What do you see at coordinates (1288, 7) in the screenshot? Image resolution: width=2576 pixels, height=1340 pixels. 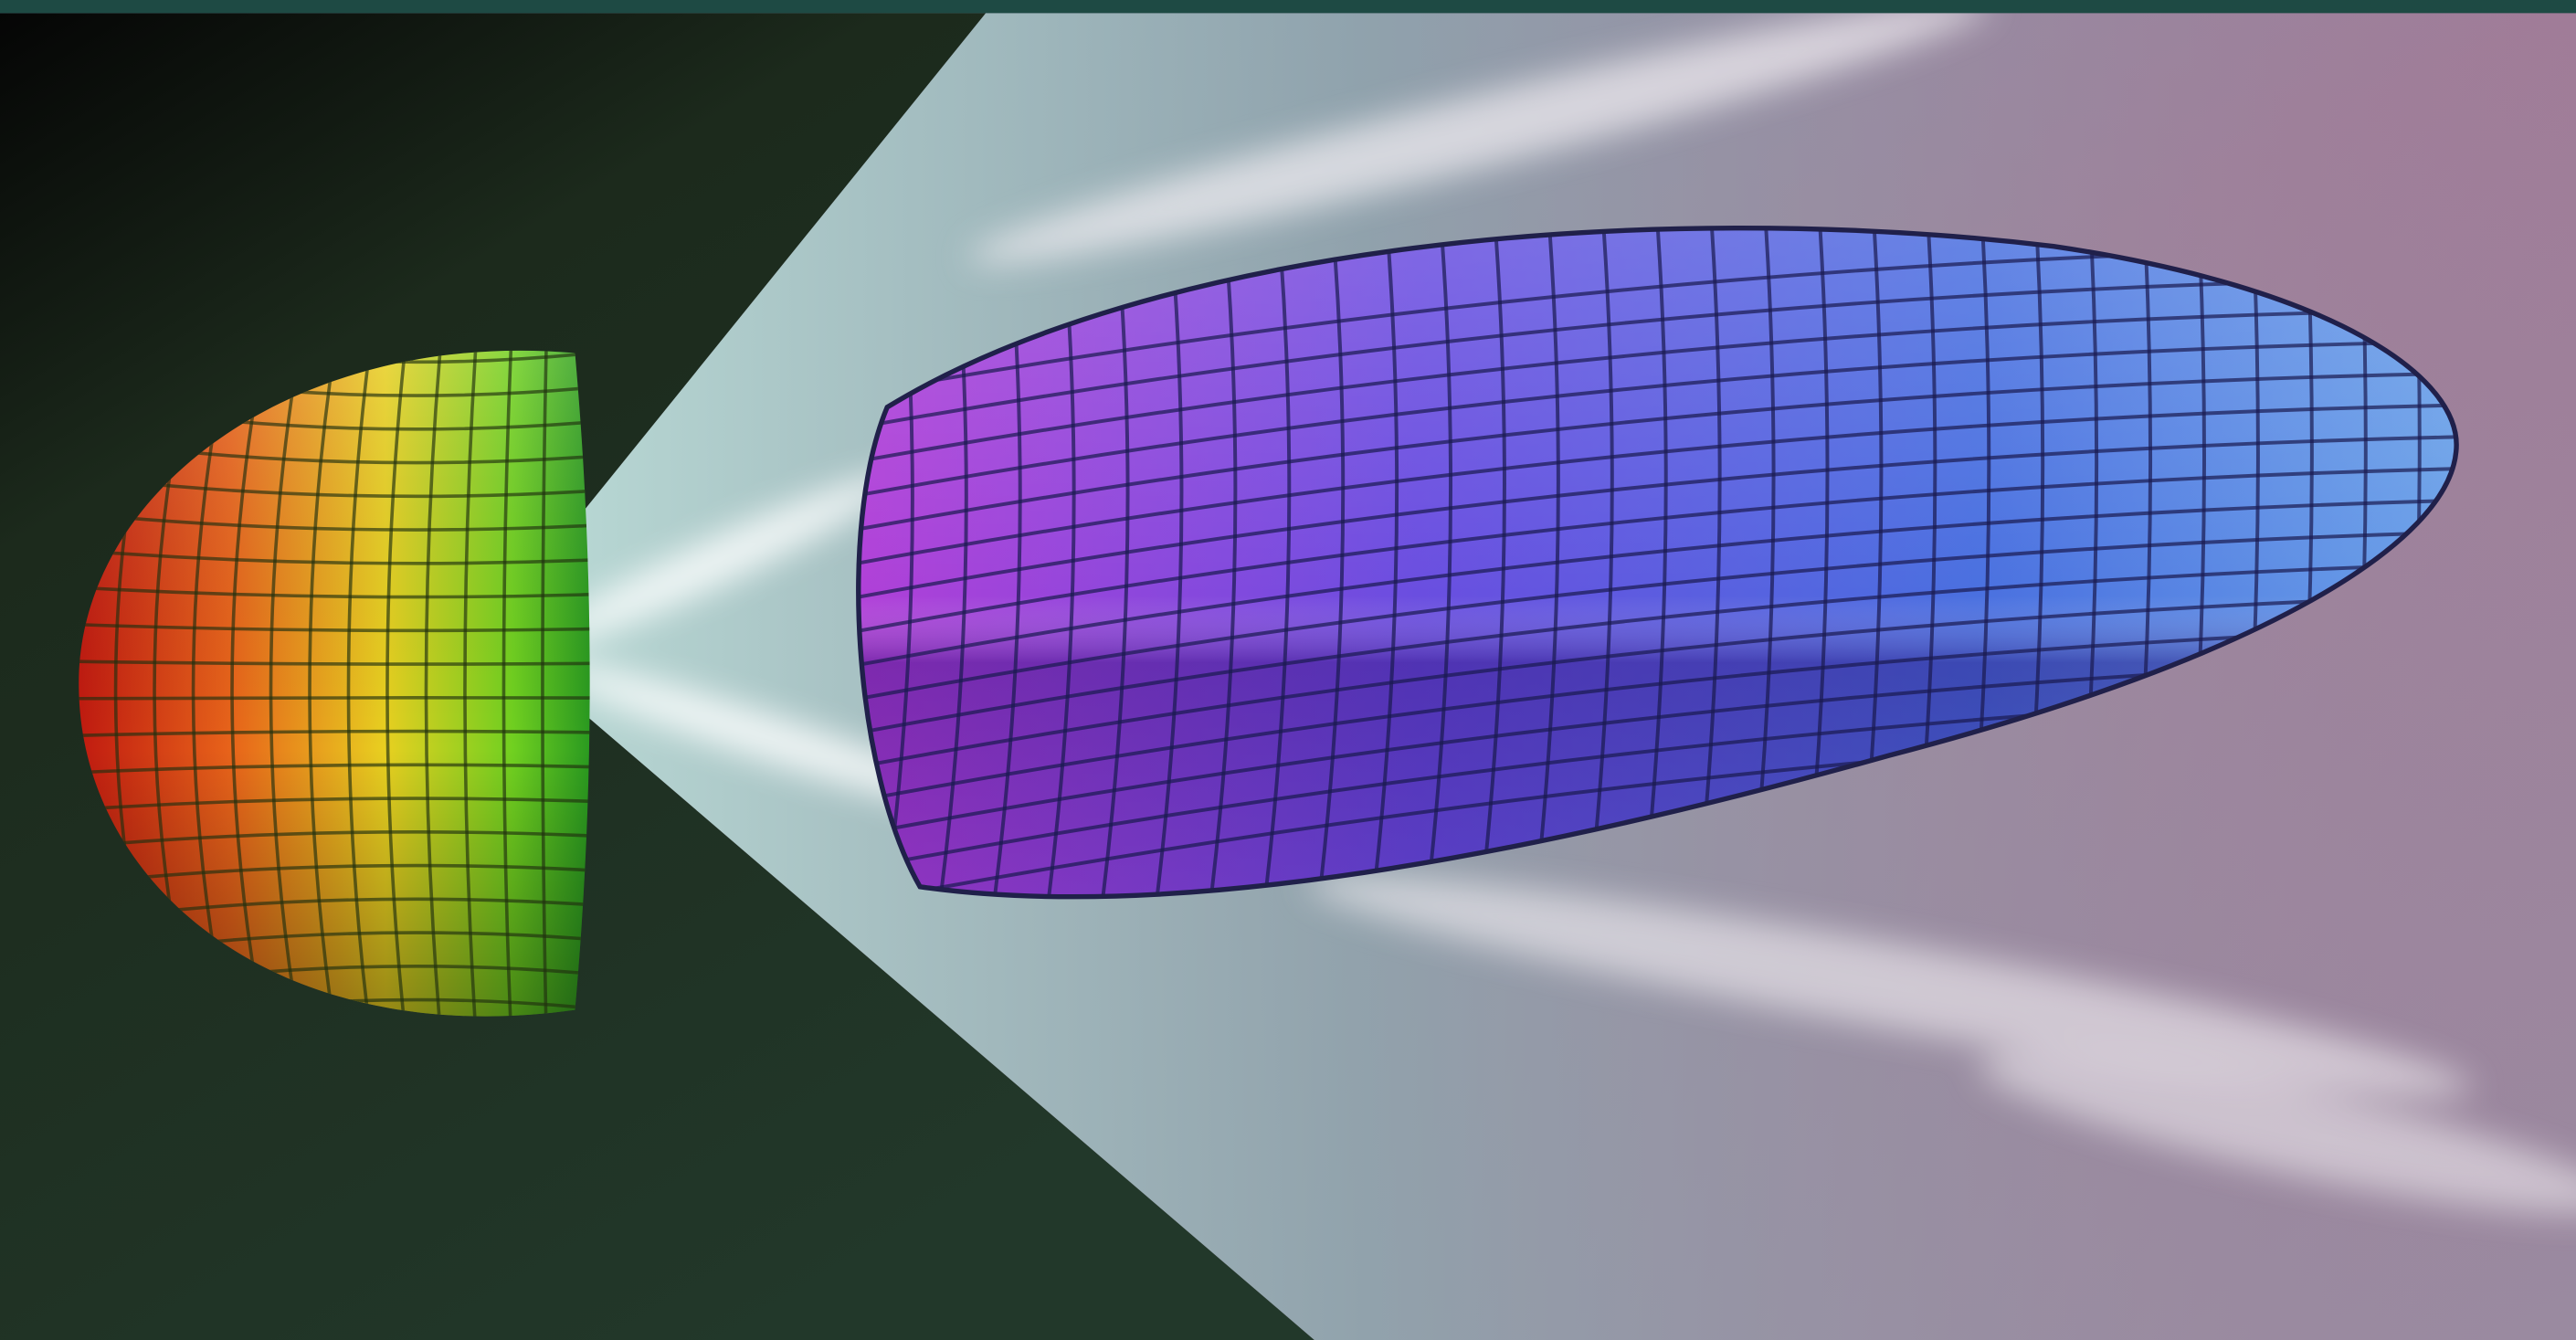 I see `top-border` at bounding box center [1288, 7].